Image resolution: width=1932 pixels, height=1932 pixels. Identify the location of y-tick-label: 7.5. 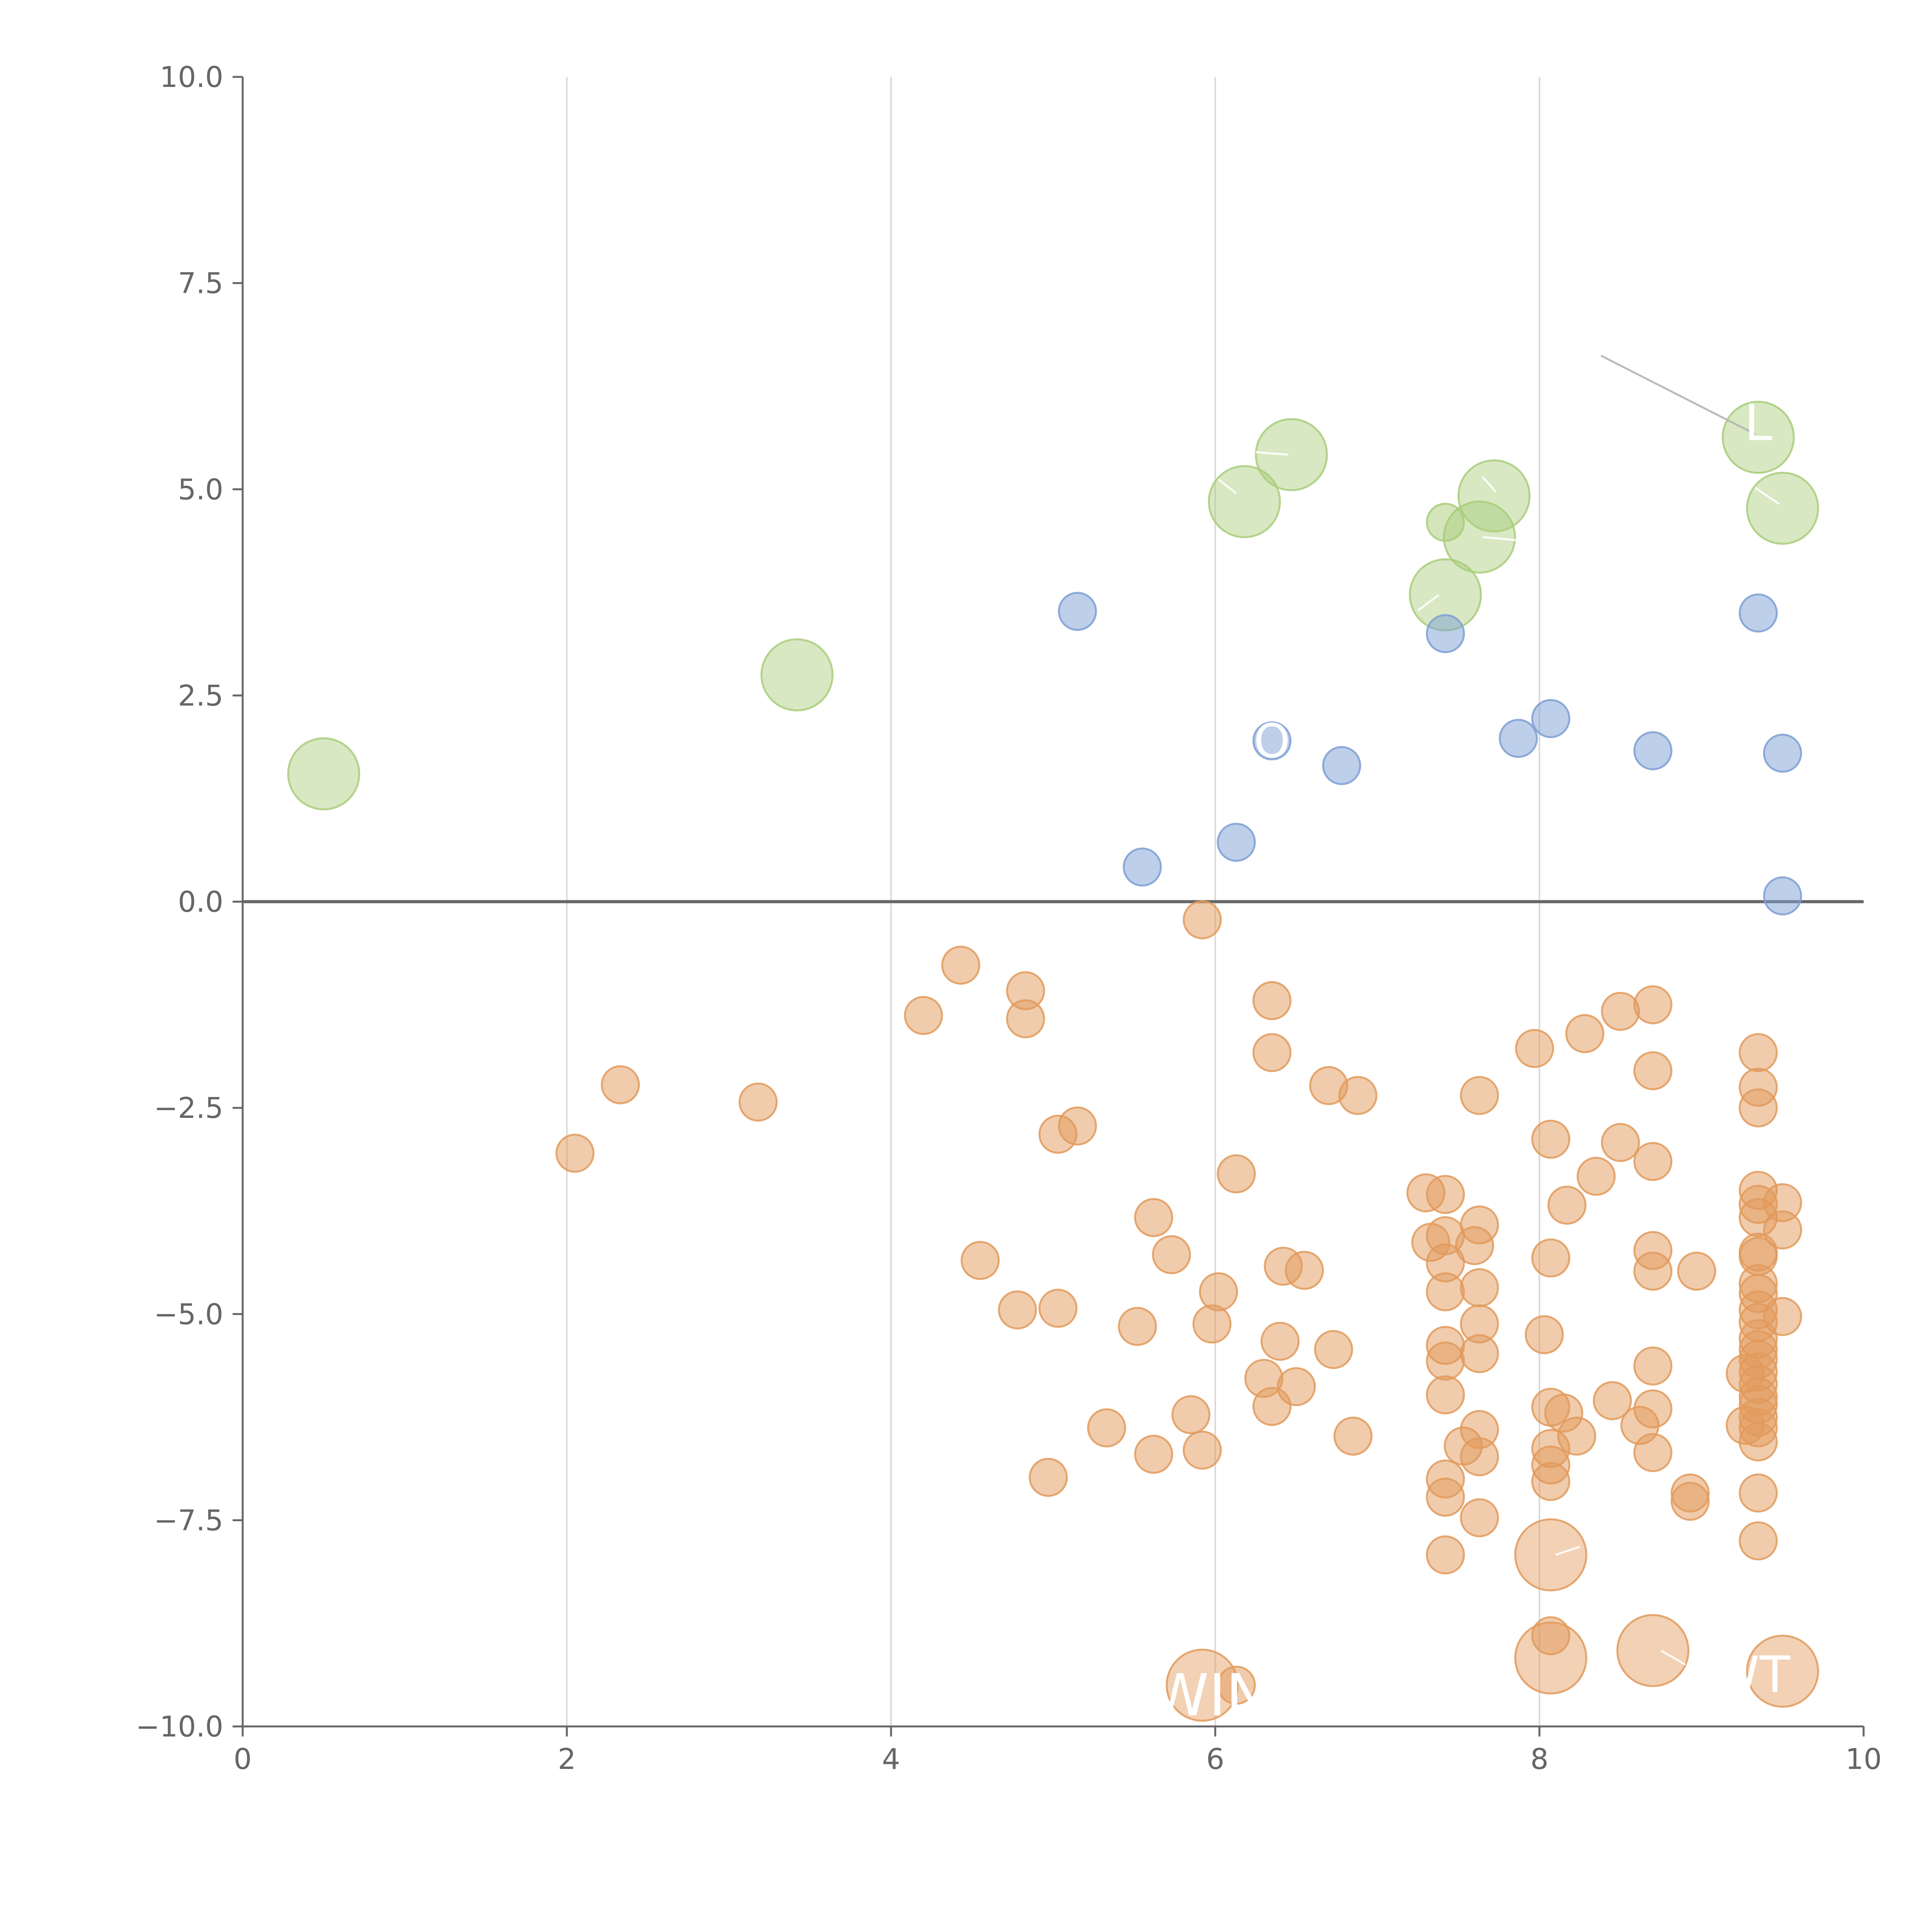
(200, 284).